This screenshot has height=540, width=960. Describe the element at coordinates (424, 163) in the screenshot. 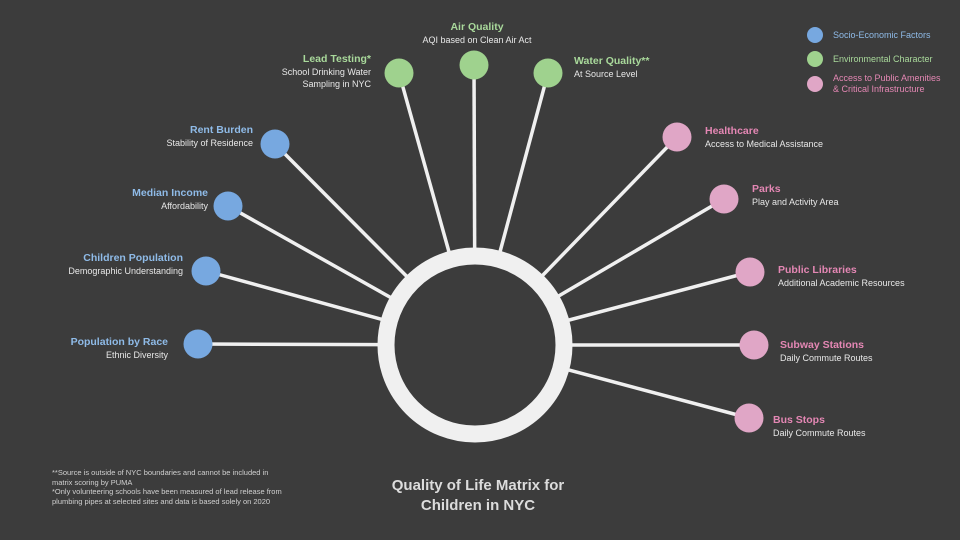

I see `spoke-lead-testing` at that location.